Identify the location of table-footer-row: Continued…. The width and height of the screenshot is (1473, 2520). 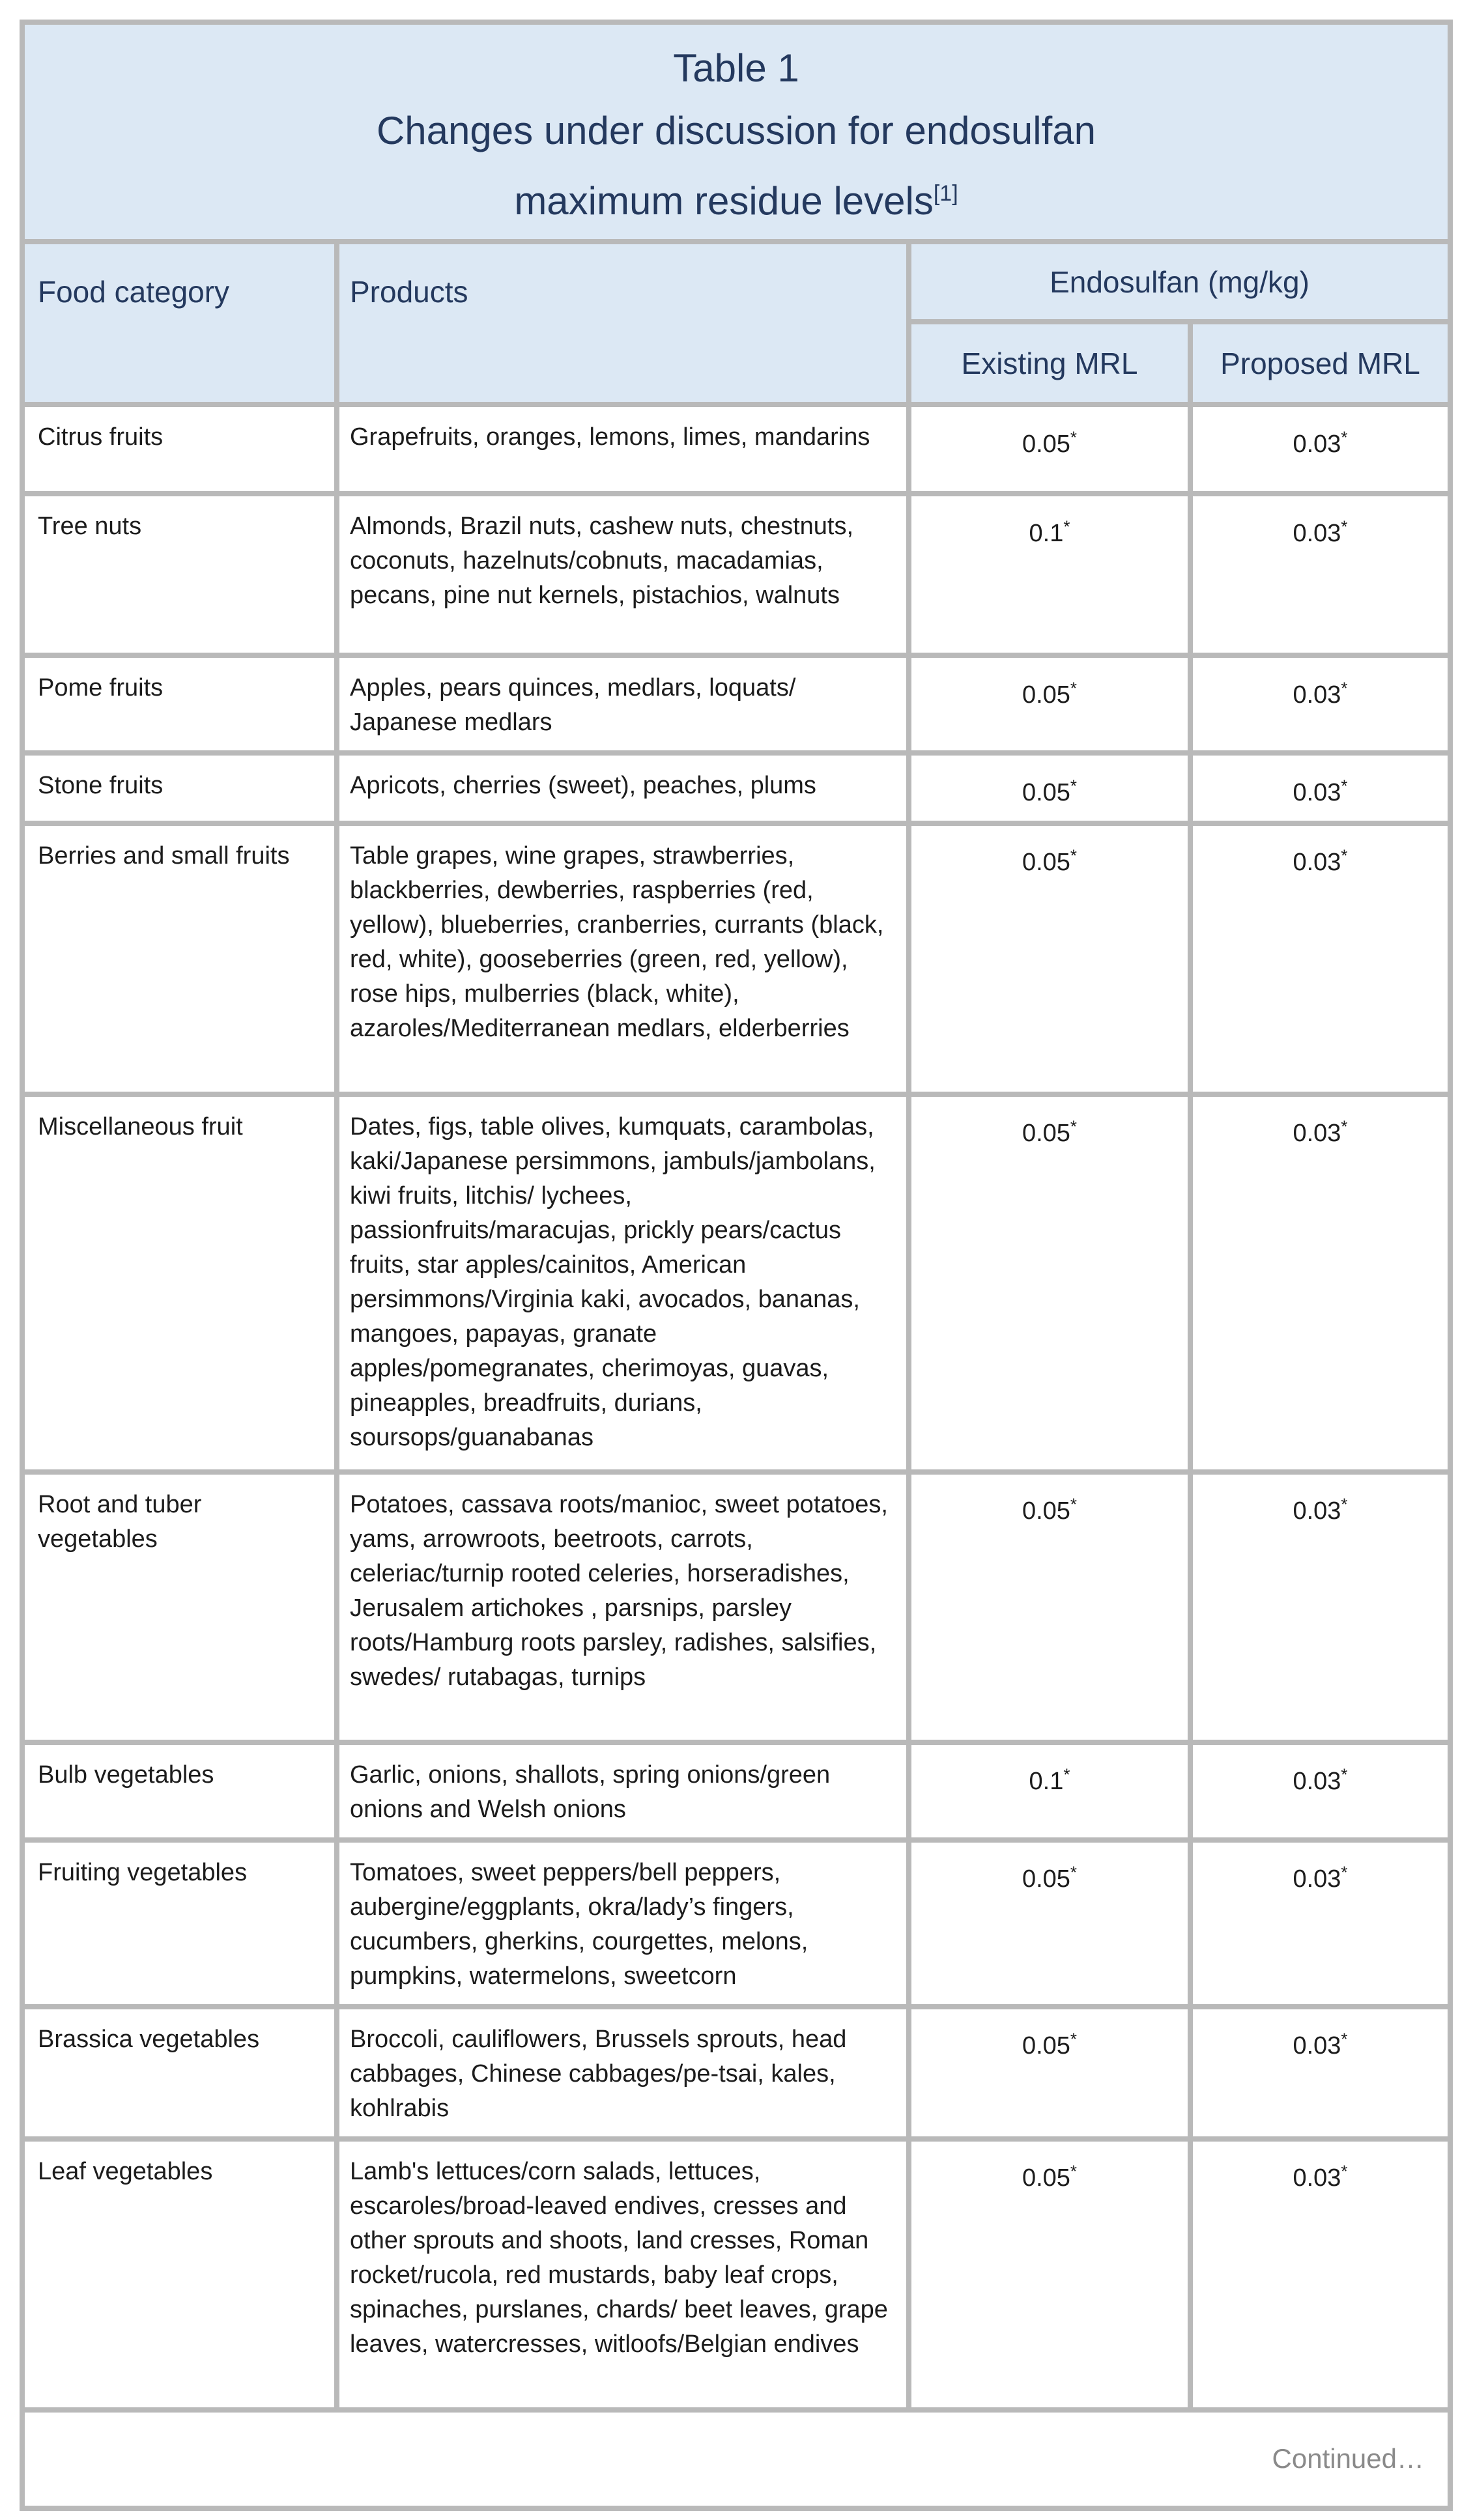
(737, 2459).